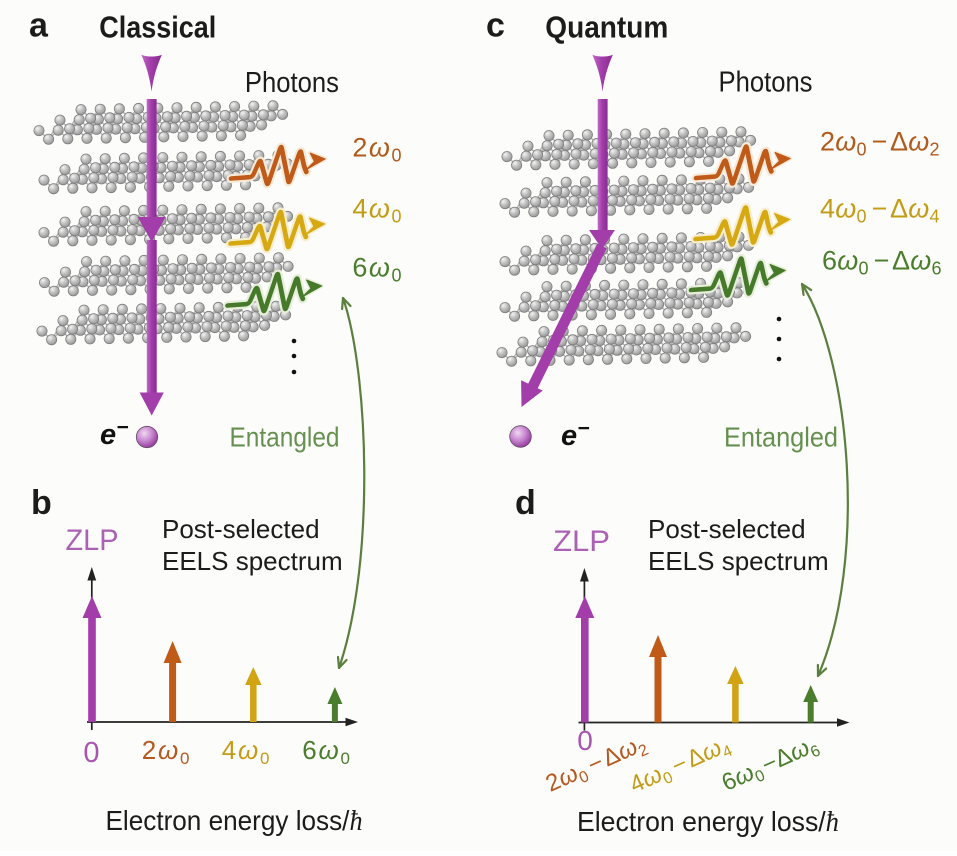 Image resolution: width=957 pixels, height=856 pixels. I want to click on svg-text: c, so click(495, 26).